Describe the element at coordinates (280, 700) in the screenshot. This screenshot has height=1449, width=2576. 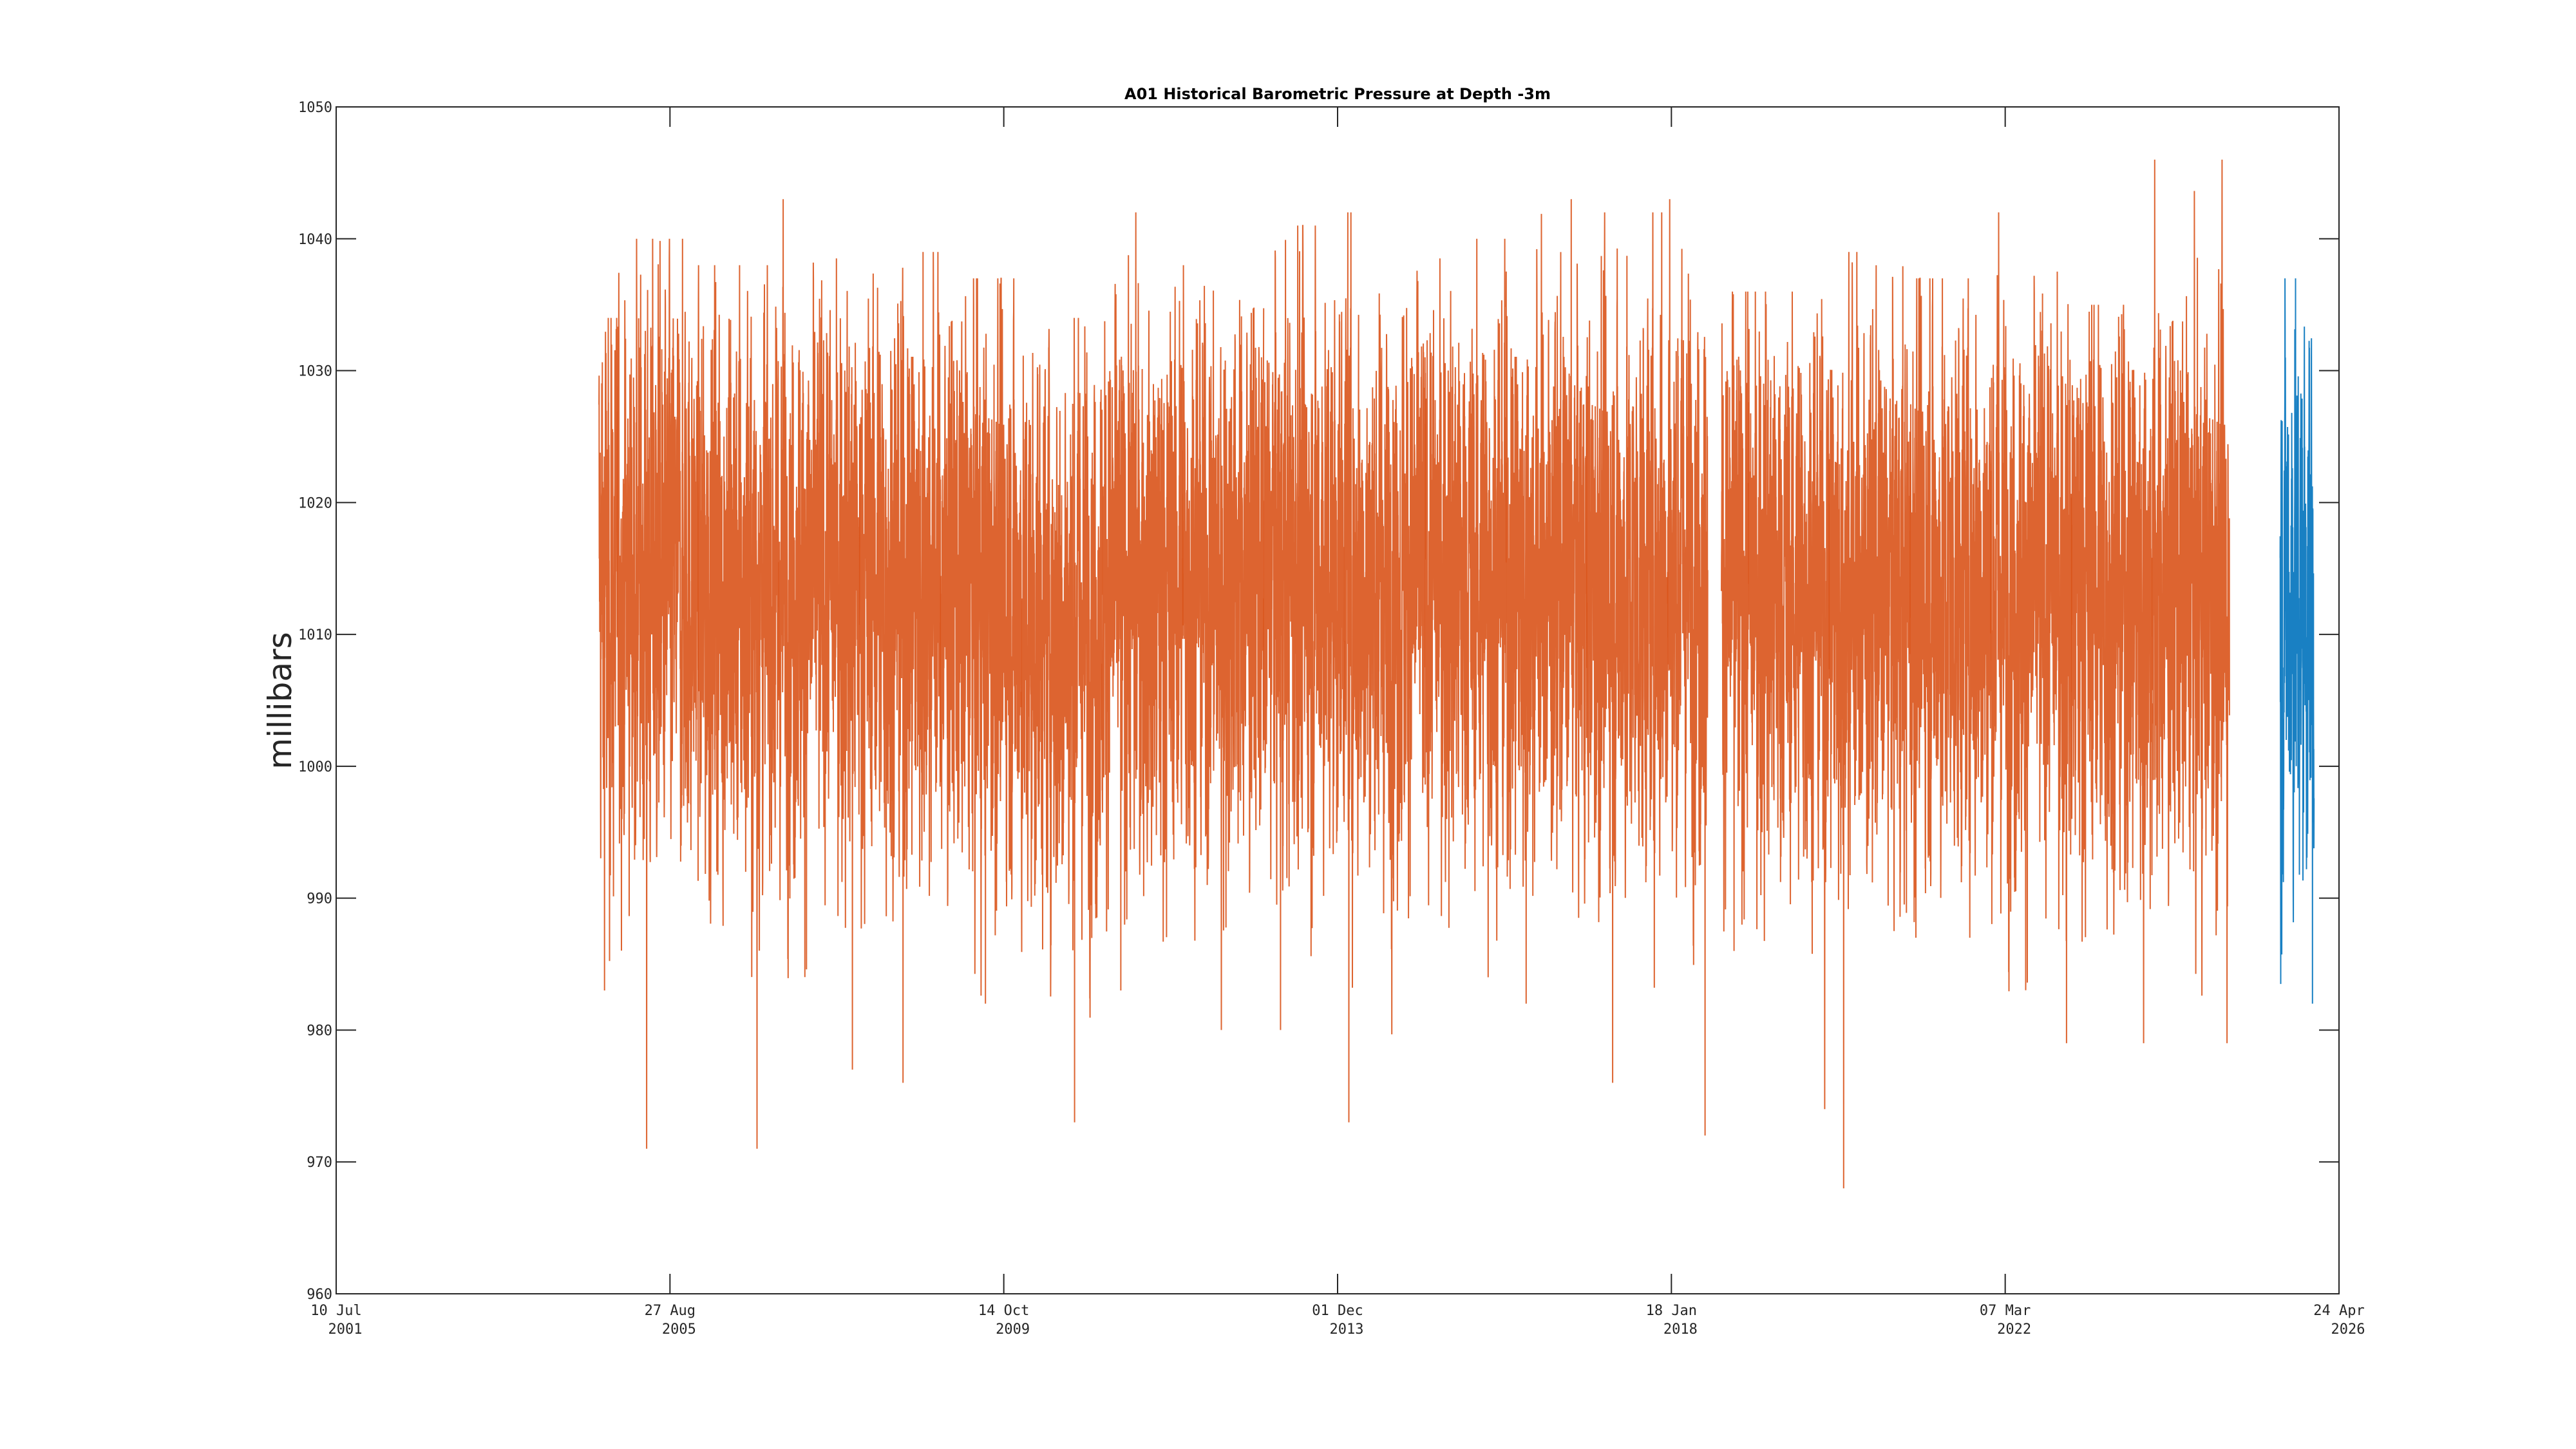
I see `y-axis-label: millibars` at that location.